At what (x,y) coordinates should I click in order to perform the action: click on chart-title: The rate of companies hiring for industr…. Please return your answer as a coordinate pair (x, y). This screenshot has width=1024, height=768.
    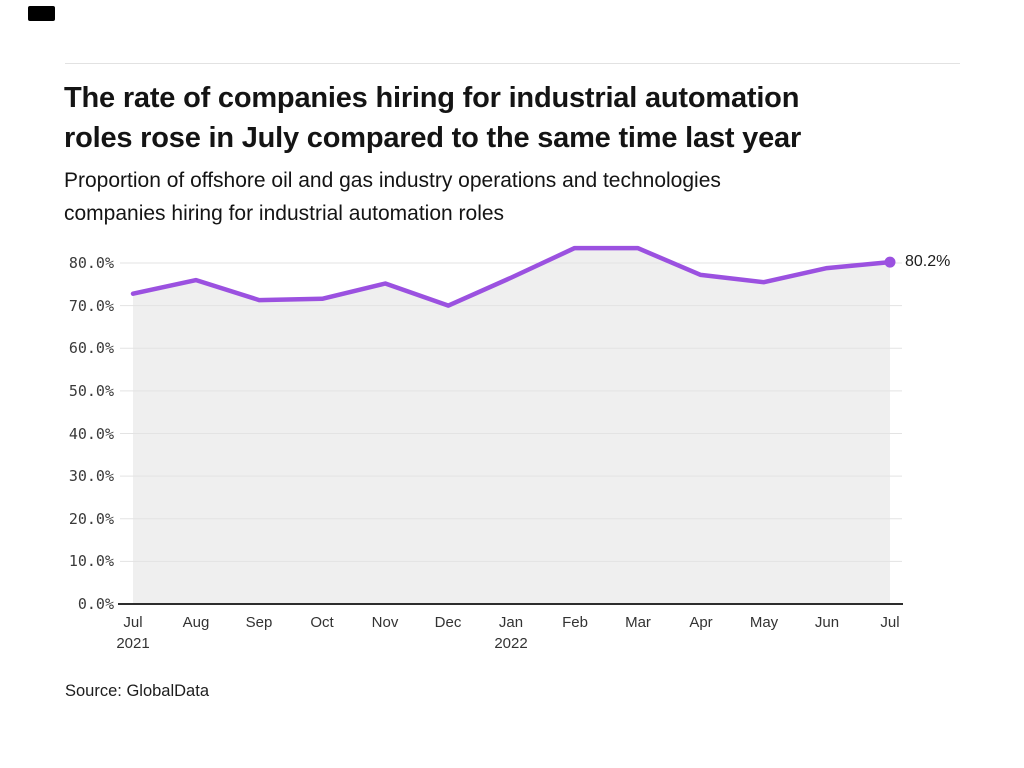
    Looking at the image, I should click on (514, 118).